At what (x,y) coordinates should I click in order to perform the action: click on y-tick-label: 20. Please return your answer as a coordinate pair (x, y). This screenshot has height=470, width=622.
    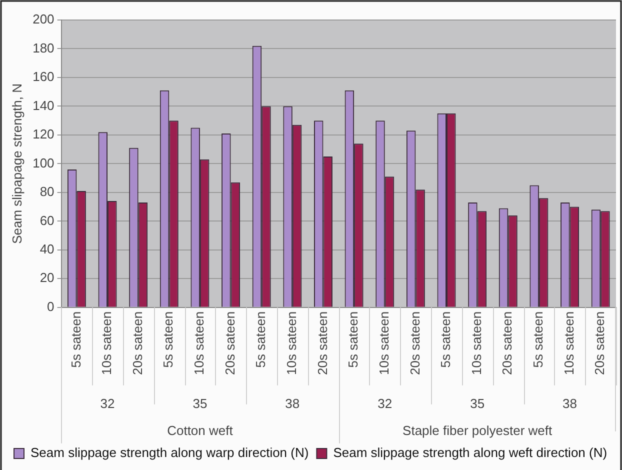
    Looking at the image, I should click on (47, 278).